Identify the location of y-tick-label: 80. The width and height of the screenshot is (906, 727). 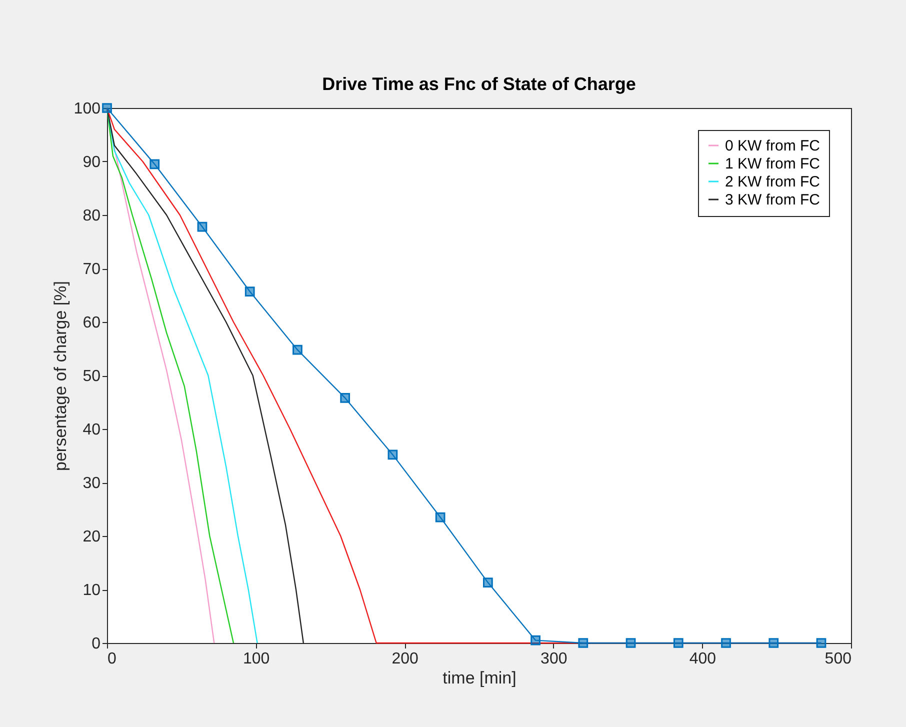
(91, 216).